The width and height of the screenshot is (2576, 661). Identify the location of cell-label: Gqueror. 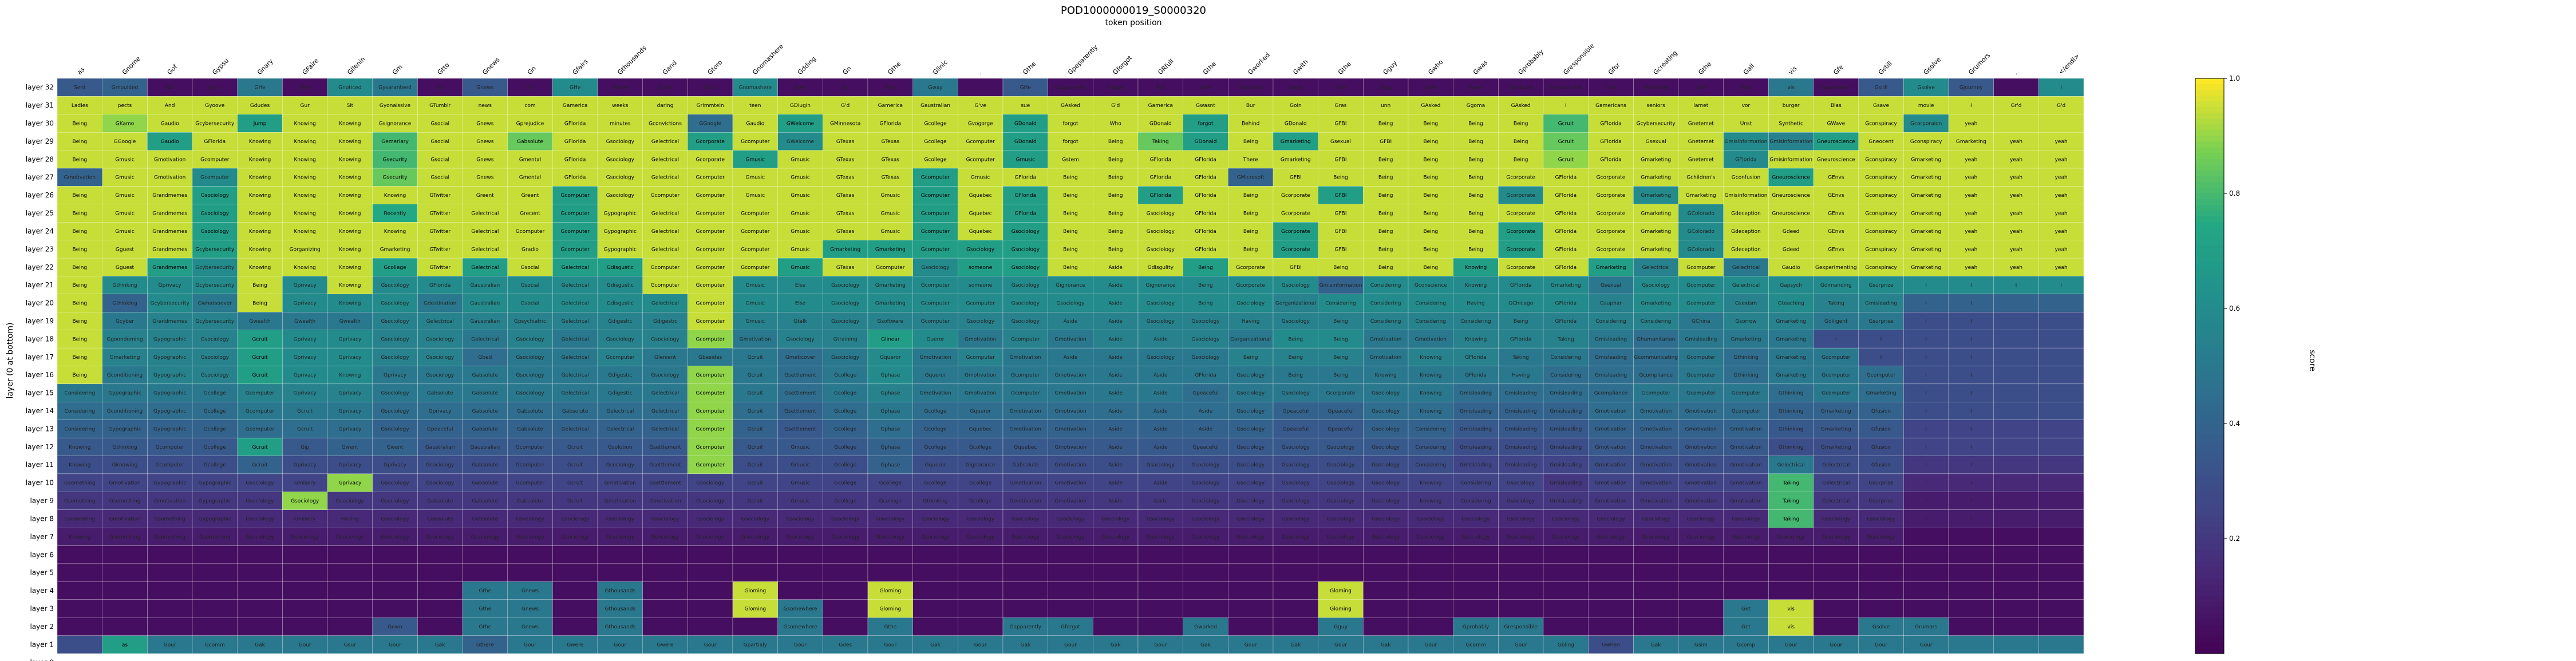
(890, 358).